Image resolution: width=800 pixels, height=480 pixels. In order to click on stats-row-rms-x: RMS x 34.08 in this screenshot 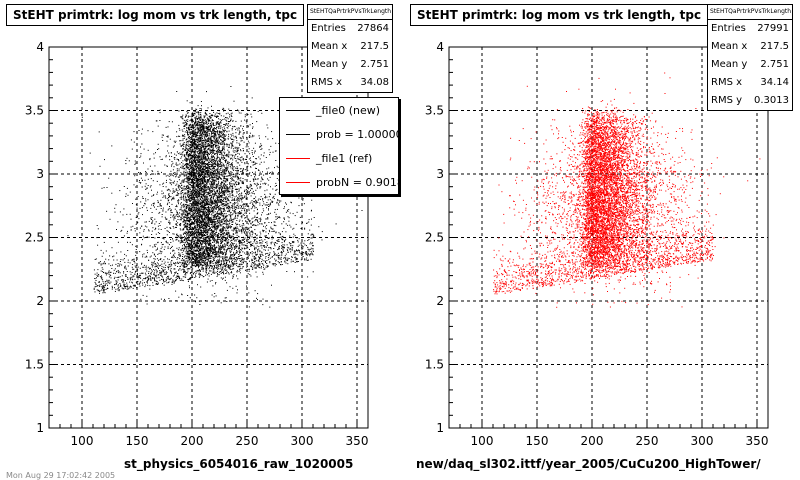, I will do `click(350, 82)`.